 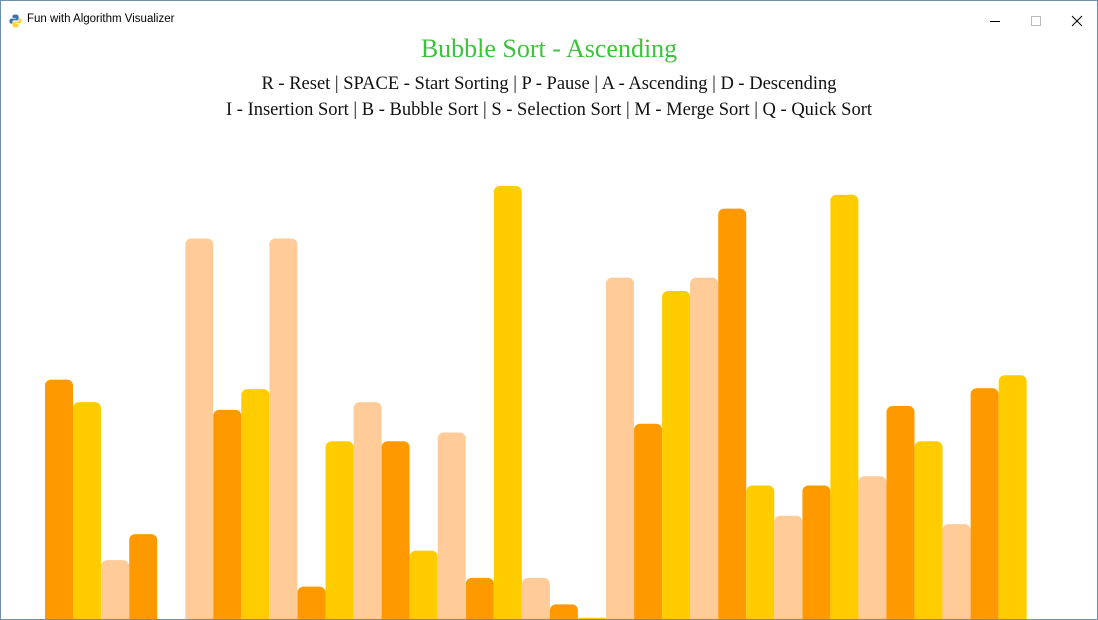 I want to click on close-button, so click(x=1077, y=21).